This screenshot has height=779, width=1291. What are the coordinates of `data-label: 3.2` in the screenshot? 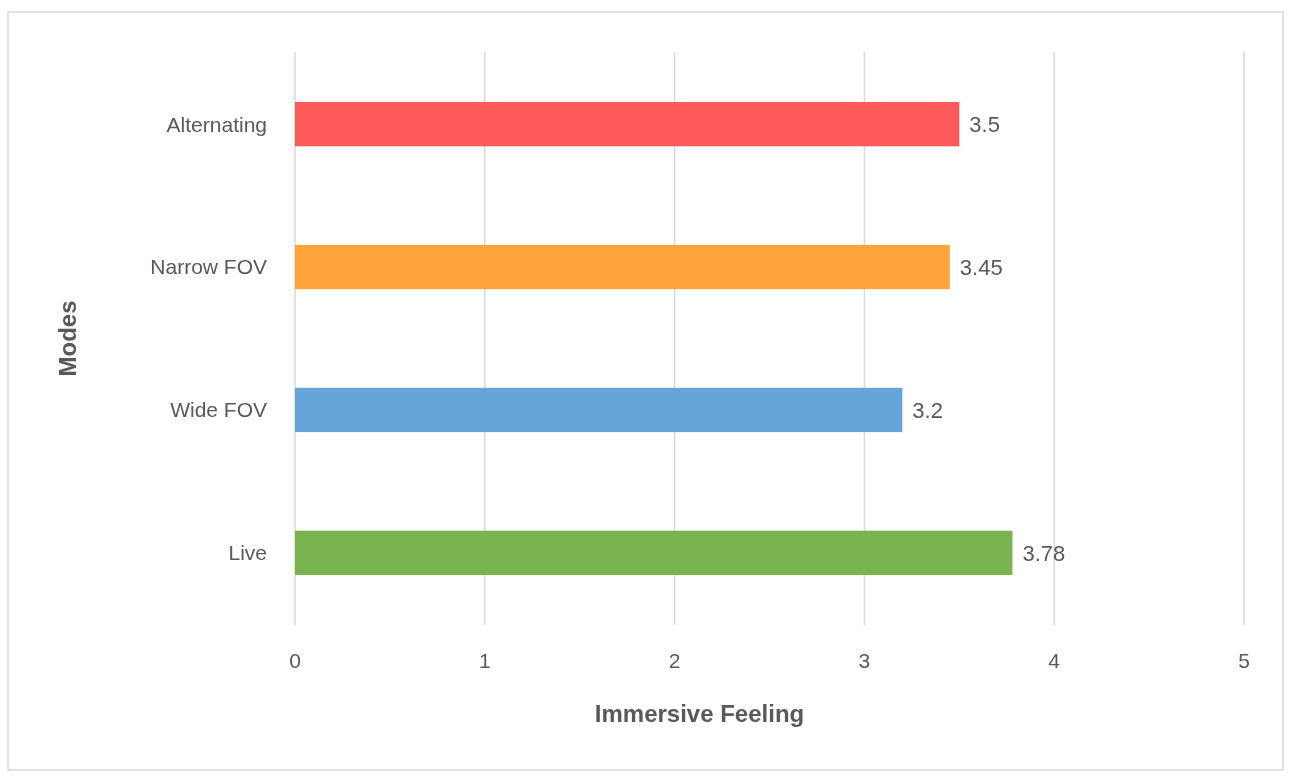 It's located at (927, 410).